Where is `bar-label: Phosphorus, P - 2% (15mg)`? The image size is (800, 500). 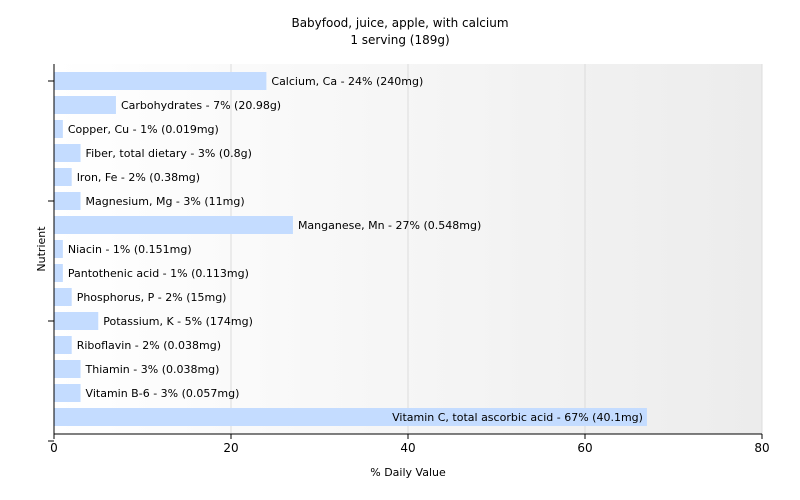 bar-label: Phosphorus, P - 2% (15mg) is located at coordinates (152, 297).